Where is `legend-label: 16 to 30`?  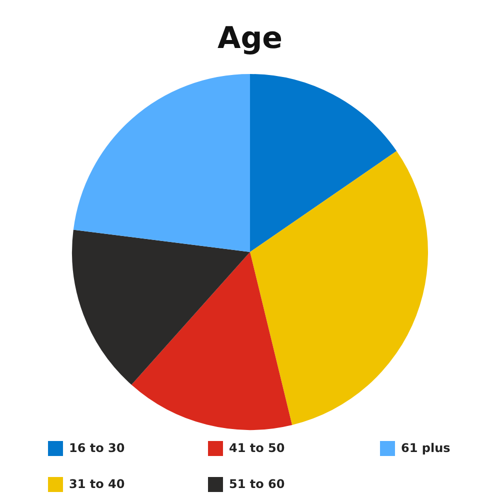
legend-label: 16 to 30 is located at coordinates (97, 448).